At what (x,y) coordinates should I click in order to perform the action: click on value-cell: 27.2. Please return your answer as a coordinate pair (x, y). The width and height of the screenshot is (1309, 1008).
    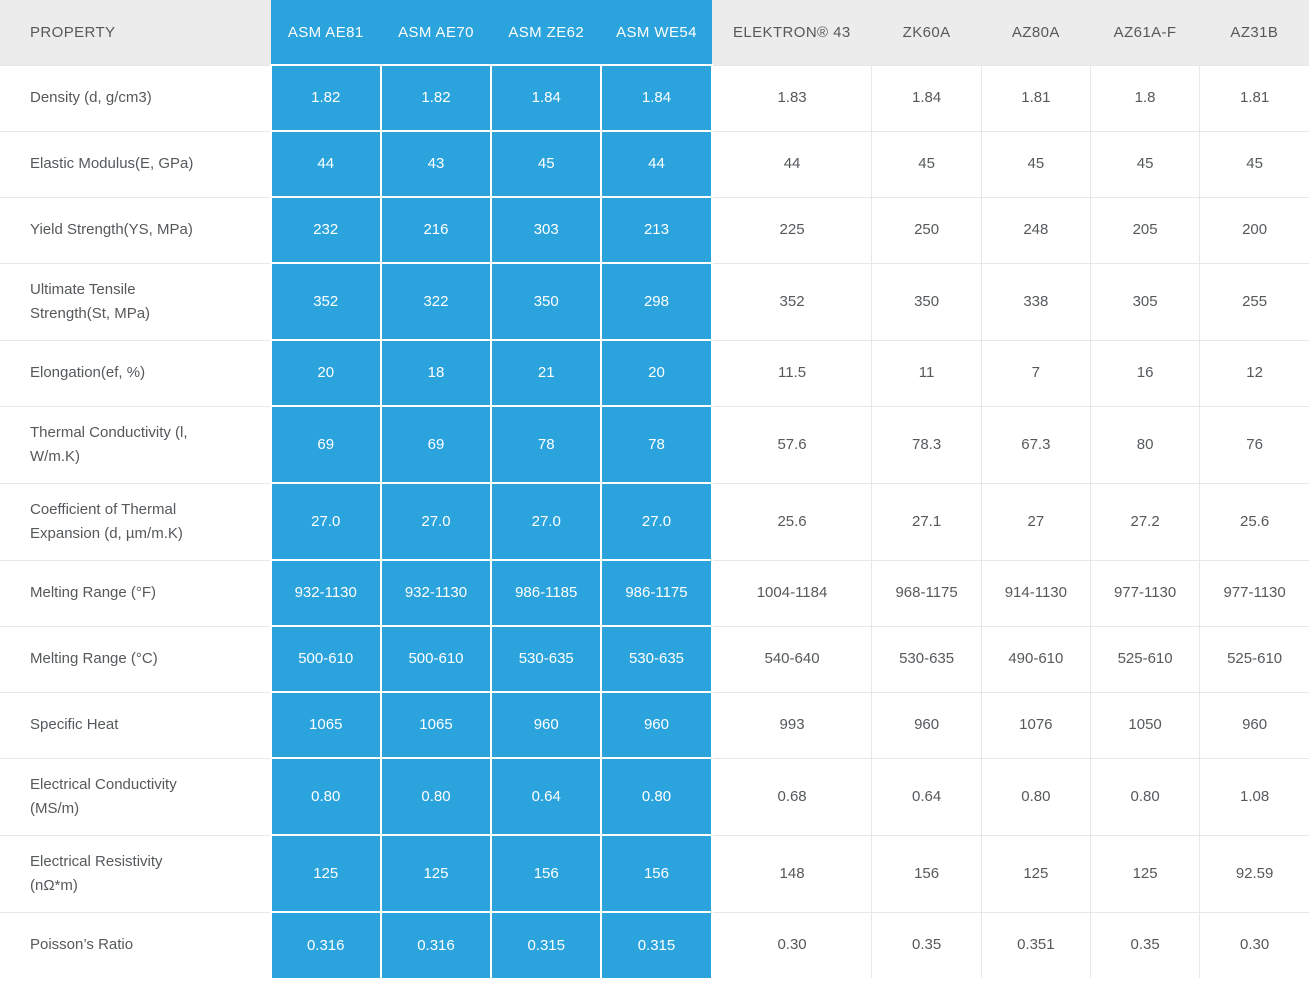
    Looking at the image, I should click on (1144, 521).